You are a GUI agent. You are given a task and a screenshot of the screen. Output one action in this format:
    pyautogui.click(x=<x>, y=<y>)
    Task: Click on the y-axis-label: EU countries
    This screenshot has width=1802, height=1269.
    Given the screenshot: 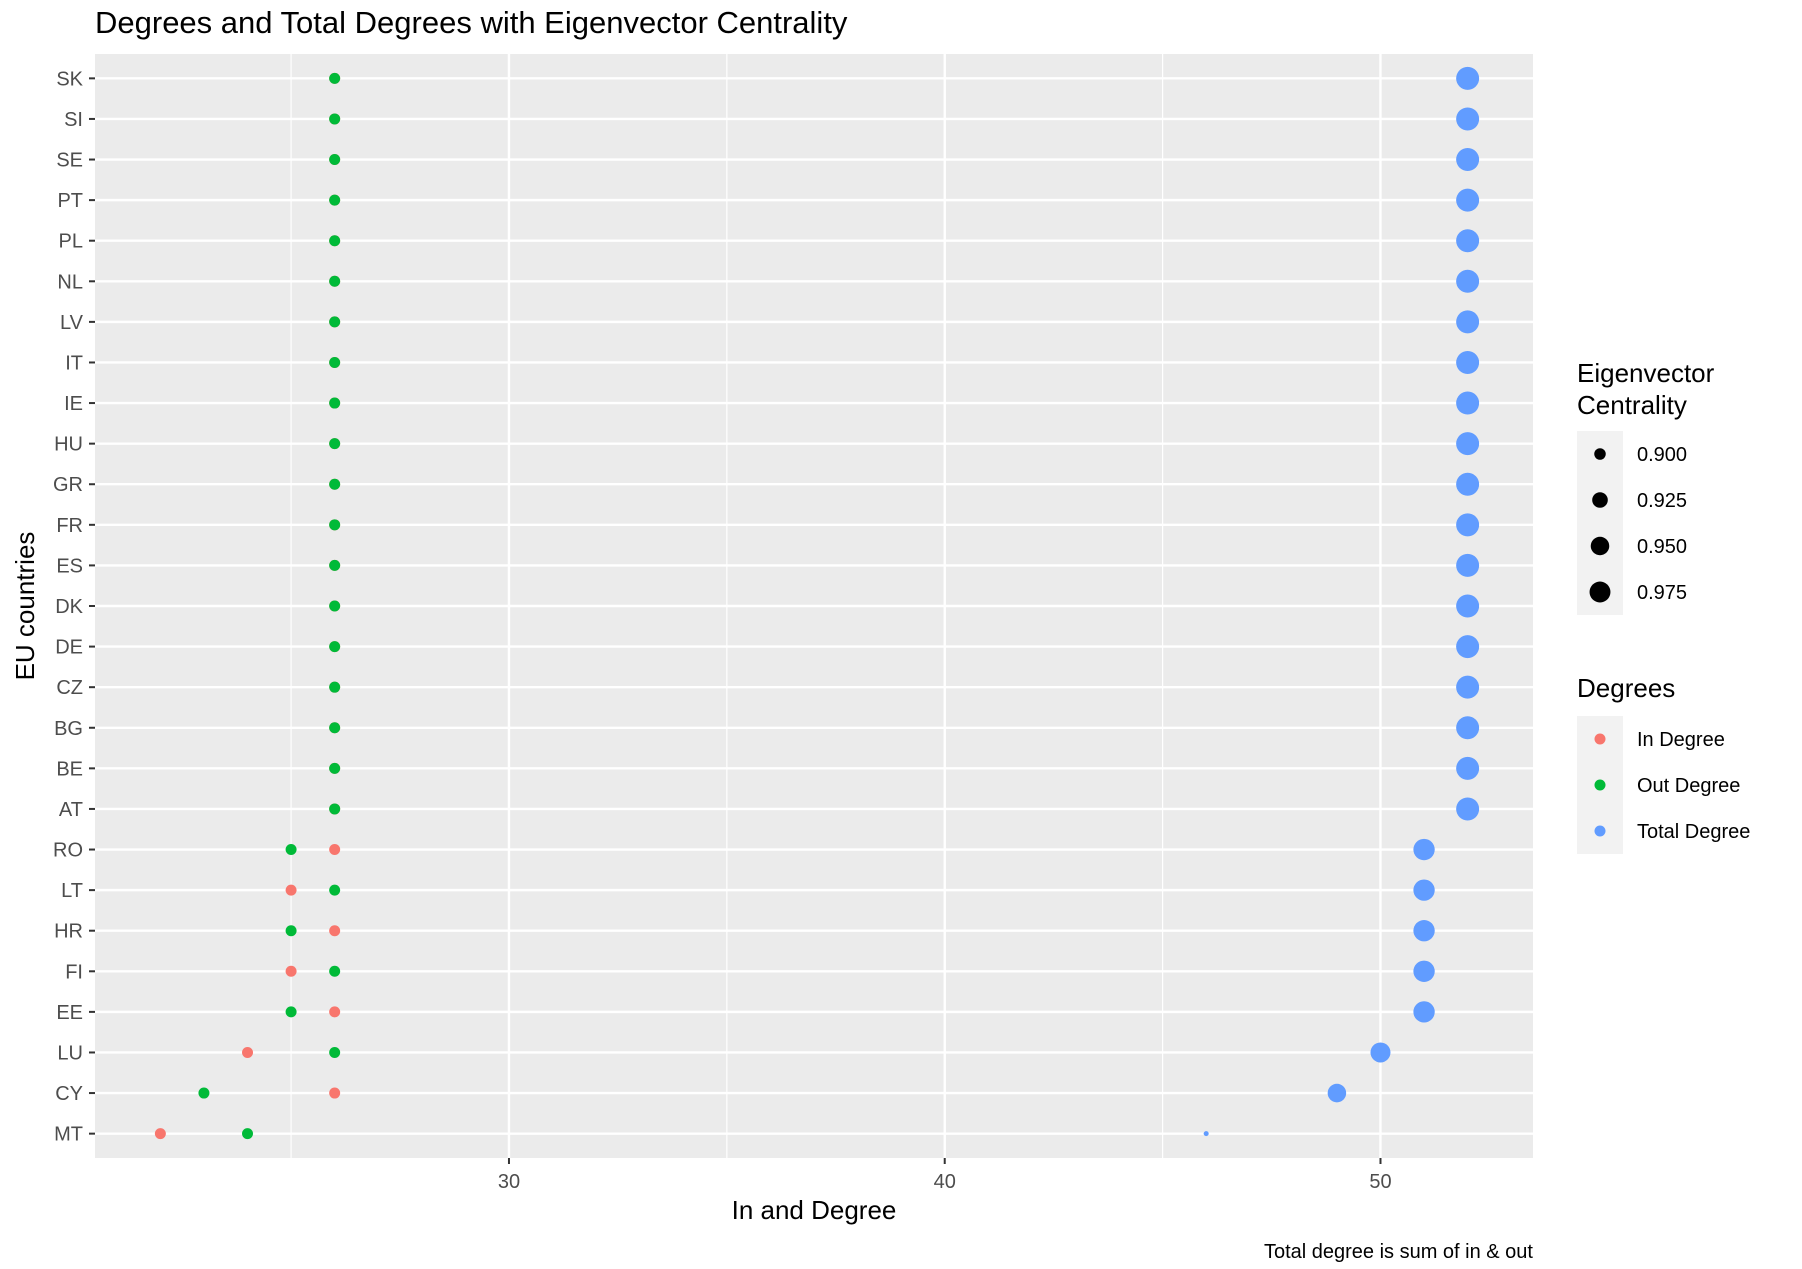 What is the action you would take?
    pyautogui.click(x=25, y=606)
    